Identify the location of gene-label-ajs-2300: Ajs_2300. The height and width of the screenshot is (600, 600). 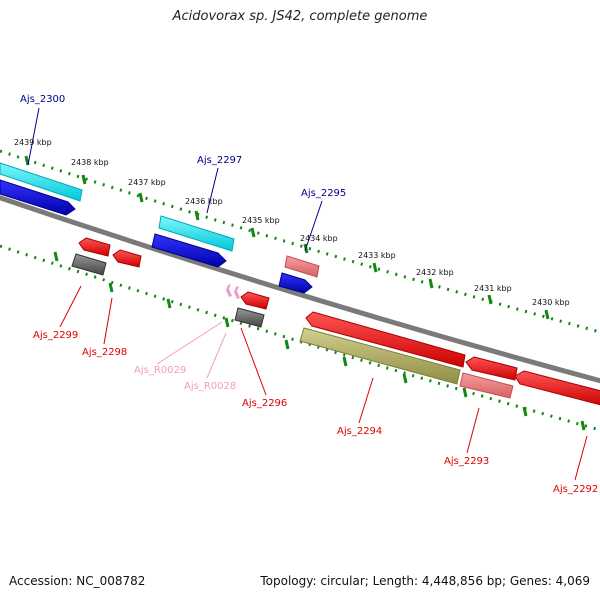
(42, 99).